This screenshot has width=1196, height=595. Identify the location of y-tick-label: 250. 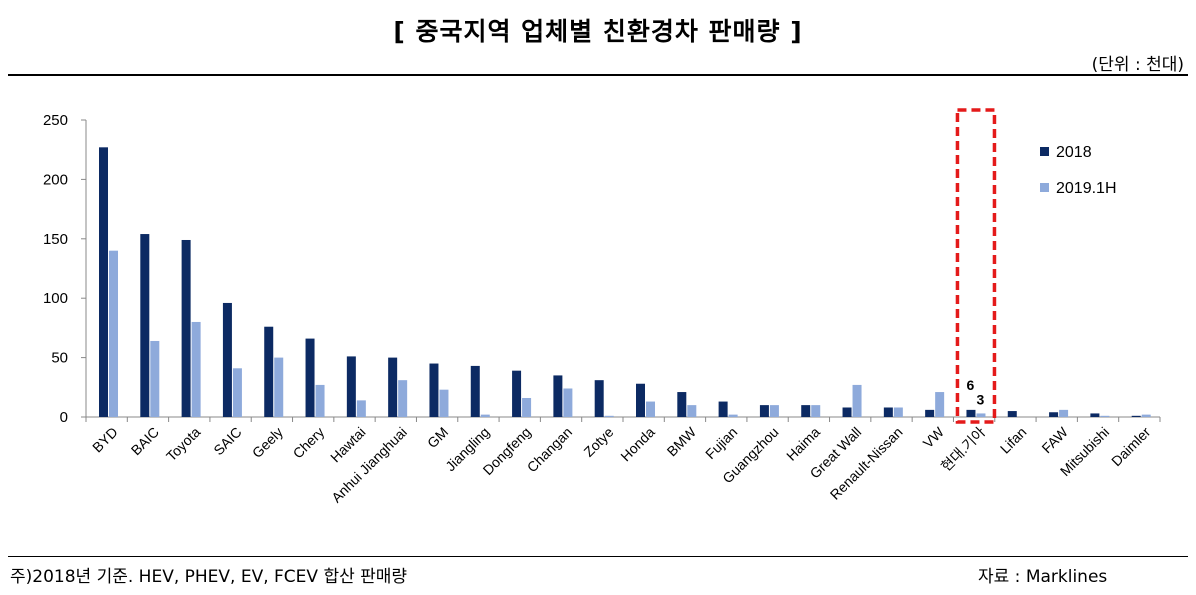
(55, 120).